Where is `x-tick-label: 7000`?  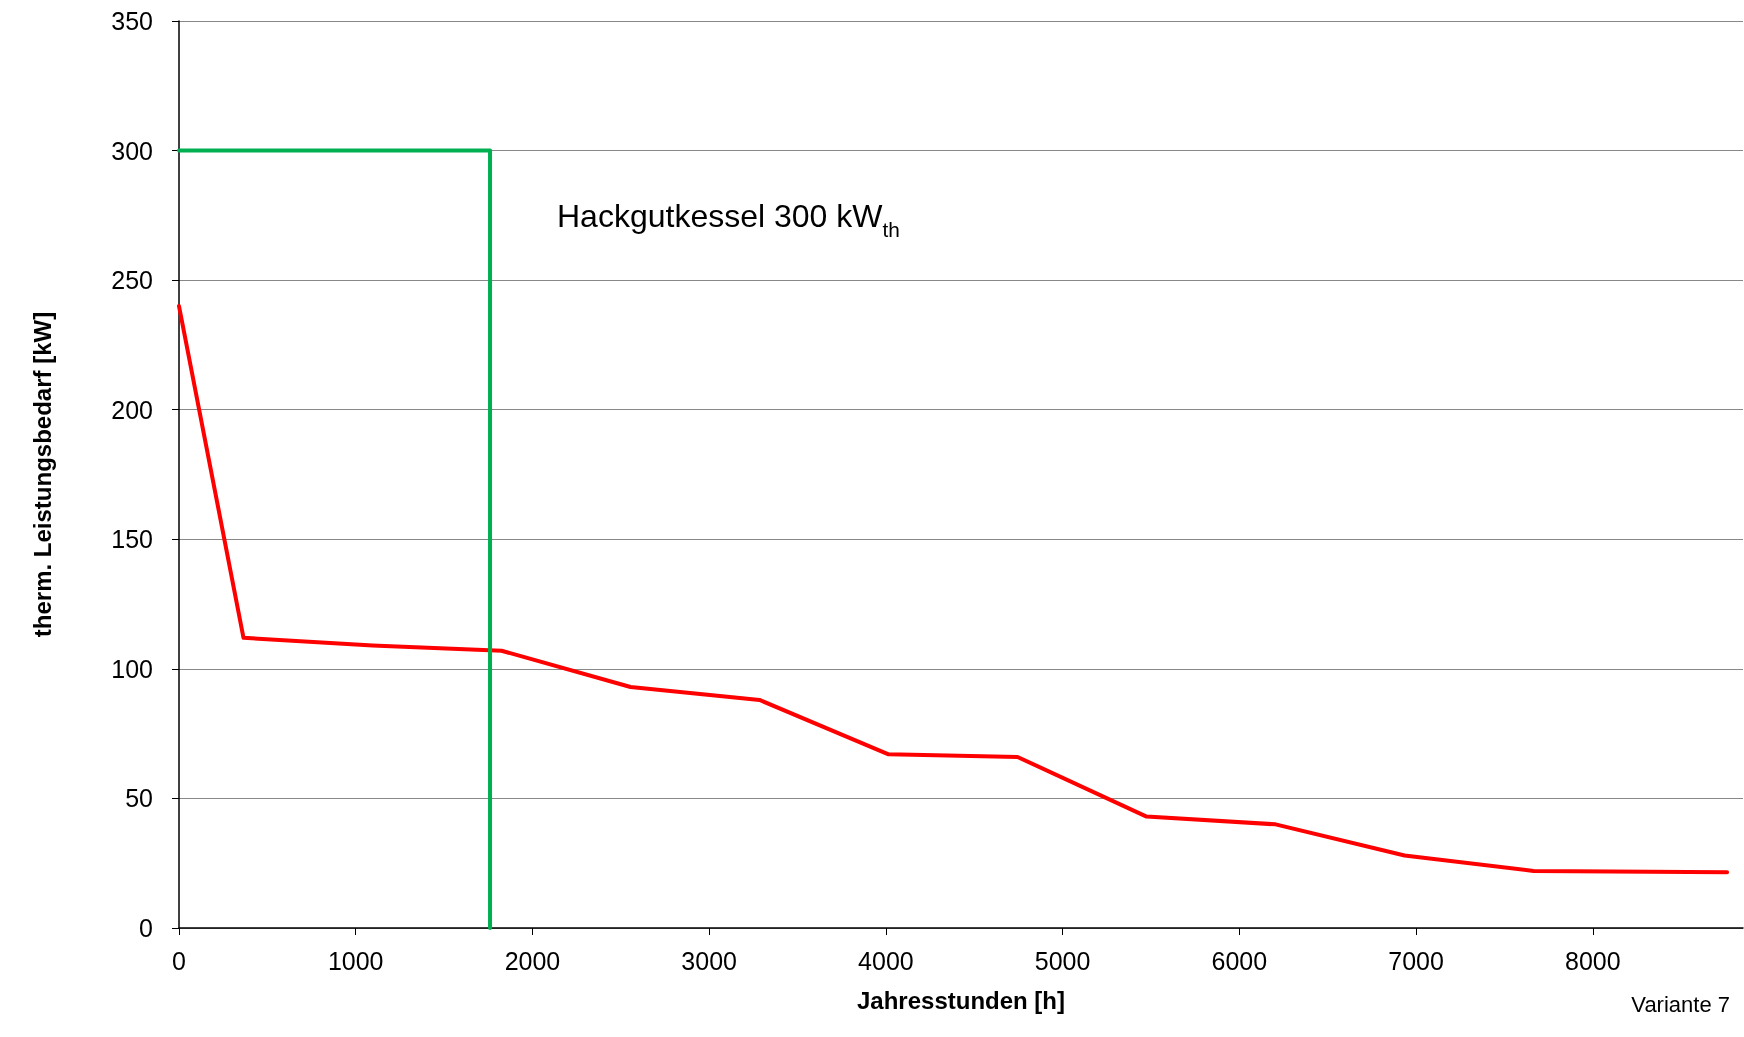
x-tick-label: 7000 is located at coordinates (1416, 960).